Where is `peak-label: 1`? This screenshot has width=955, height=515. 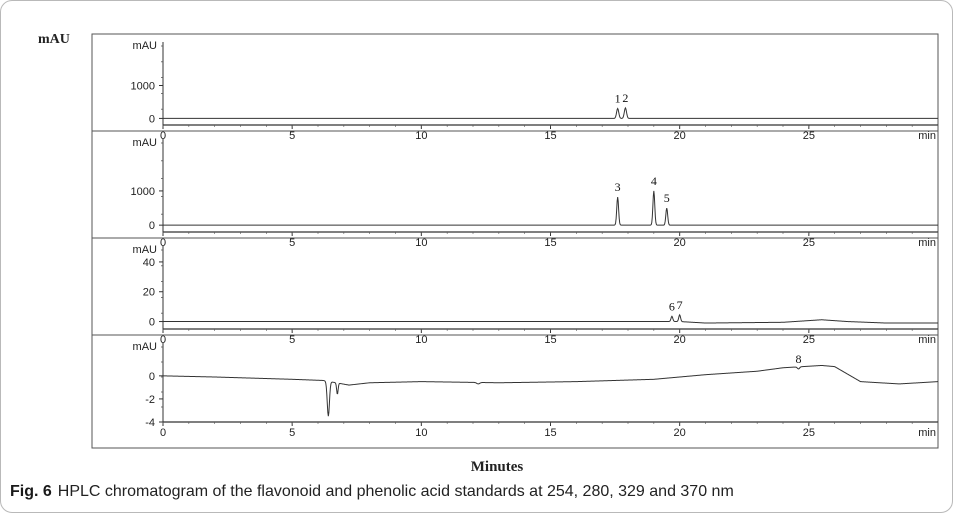
peak-label: 1 is located at coordinates (618, 99).